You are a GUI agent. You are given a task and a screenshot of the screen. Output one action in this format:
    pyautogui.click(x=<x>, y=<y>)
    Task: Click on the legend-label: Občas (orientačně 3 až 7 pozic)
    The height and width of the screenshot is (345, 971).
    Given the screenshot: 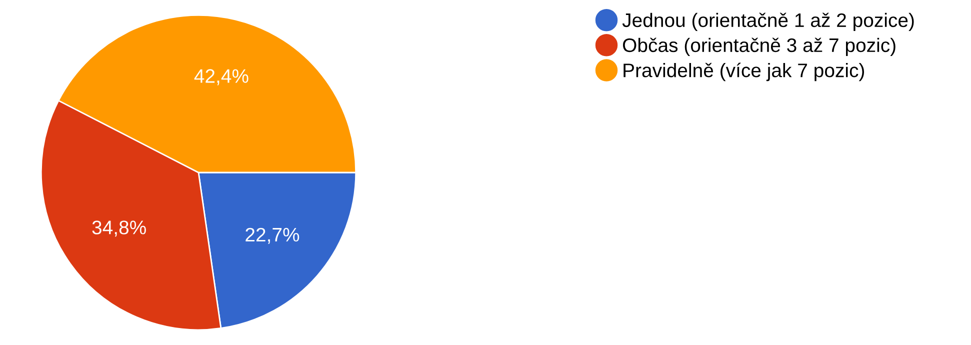 What is the action you would take?
    pyautogui.click(x=759, y=47)
    